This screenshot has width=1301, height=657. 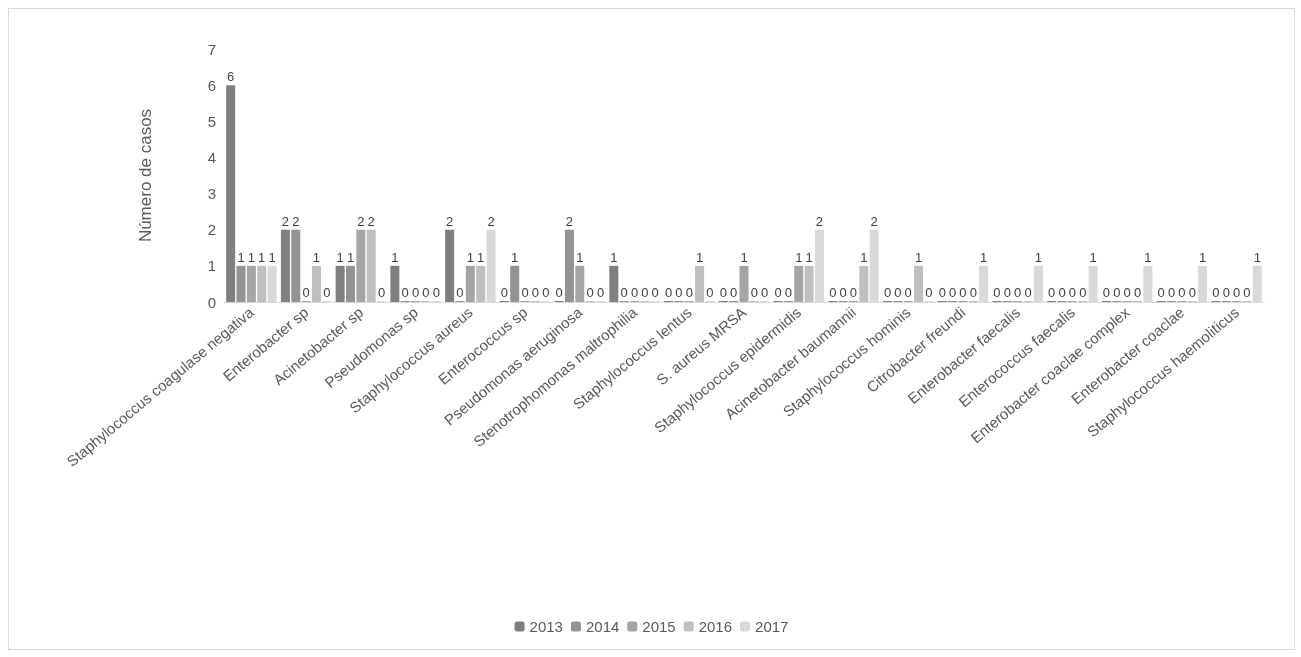 What do you see at coordinates (211, 85) in the screenshot?
I see `y-tick-label: 6` at bounding box center [211, 85].